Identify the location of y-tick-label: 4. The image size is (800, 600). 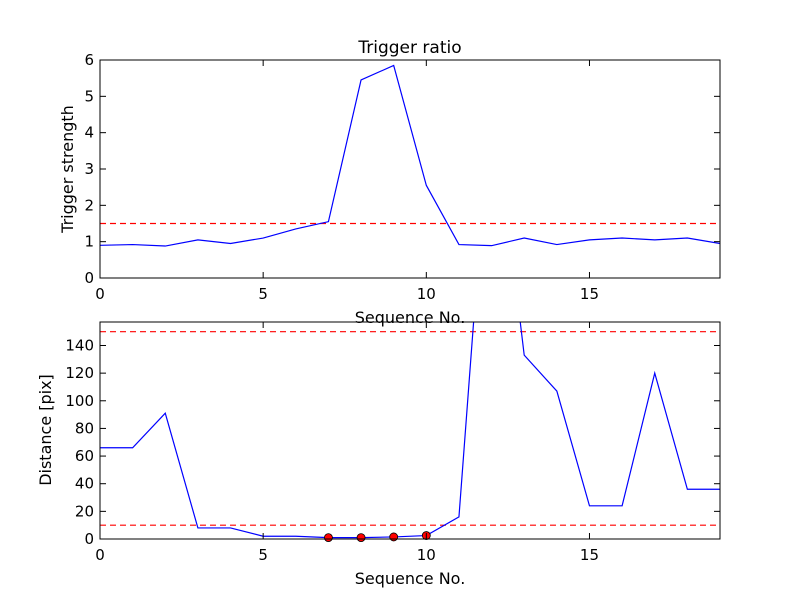
(89, 133).